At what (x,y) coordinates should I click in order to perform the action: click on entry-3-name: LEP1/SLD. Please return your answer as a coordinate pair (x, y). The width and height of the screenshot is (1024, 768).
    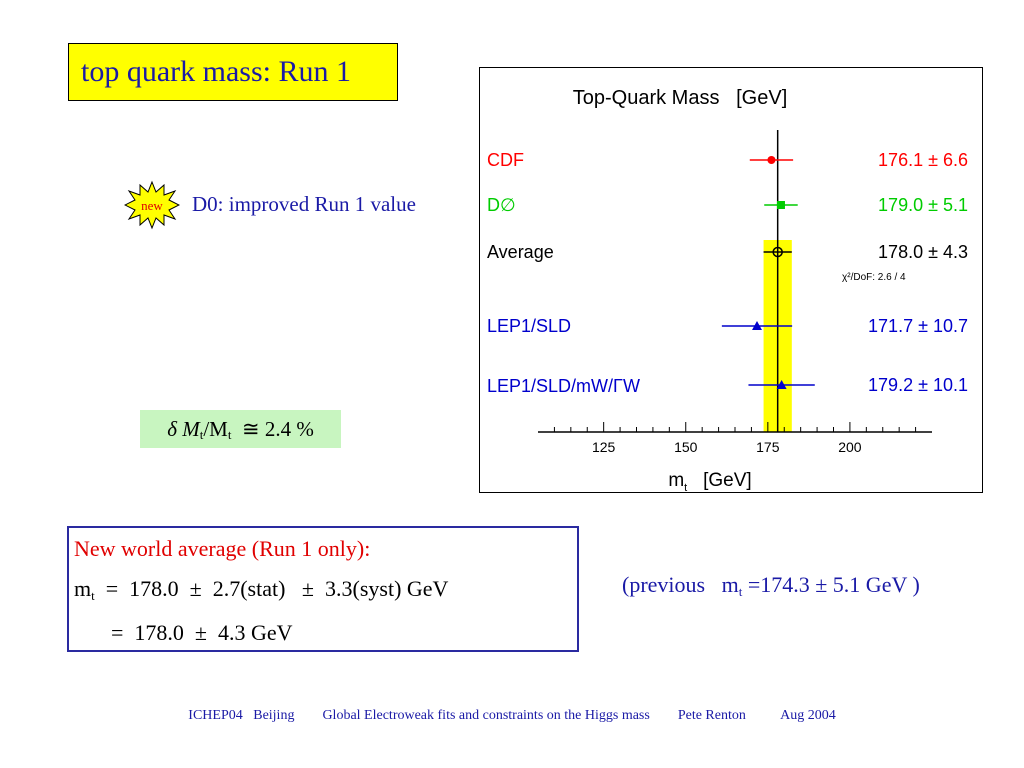
    Looking at the image, I should click on (529, 326).